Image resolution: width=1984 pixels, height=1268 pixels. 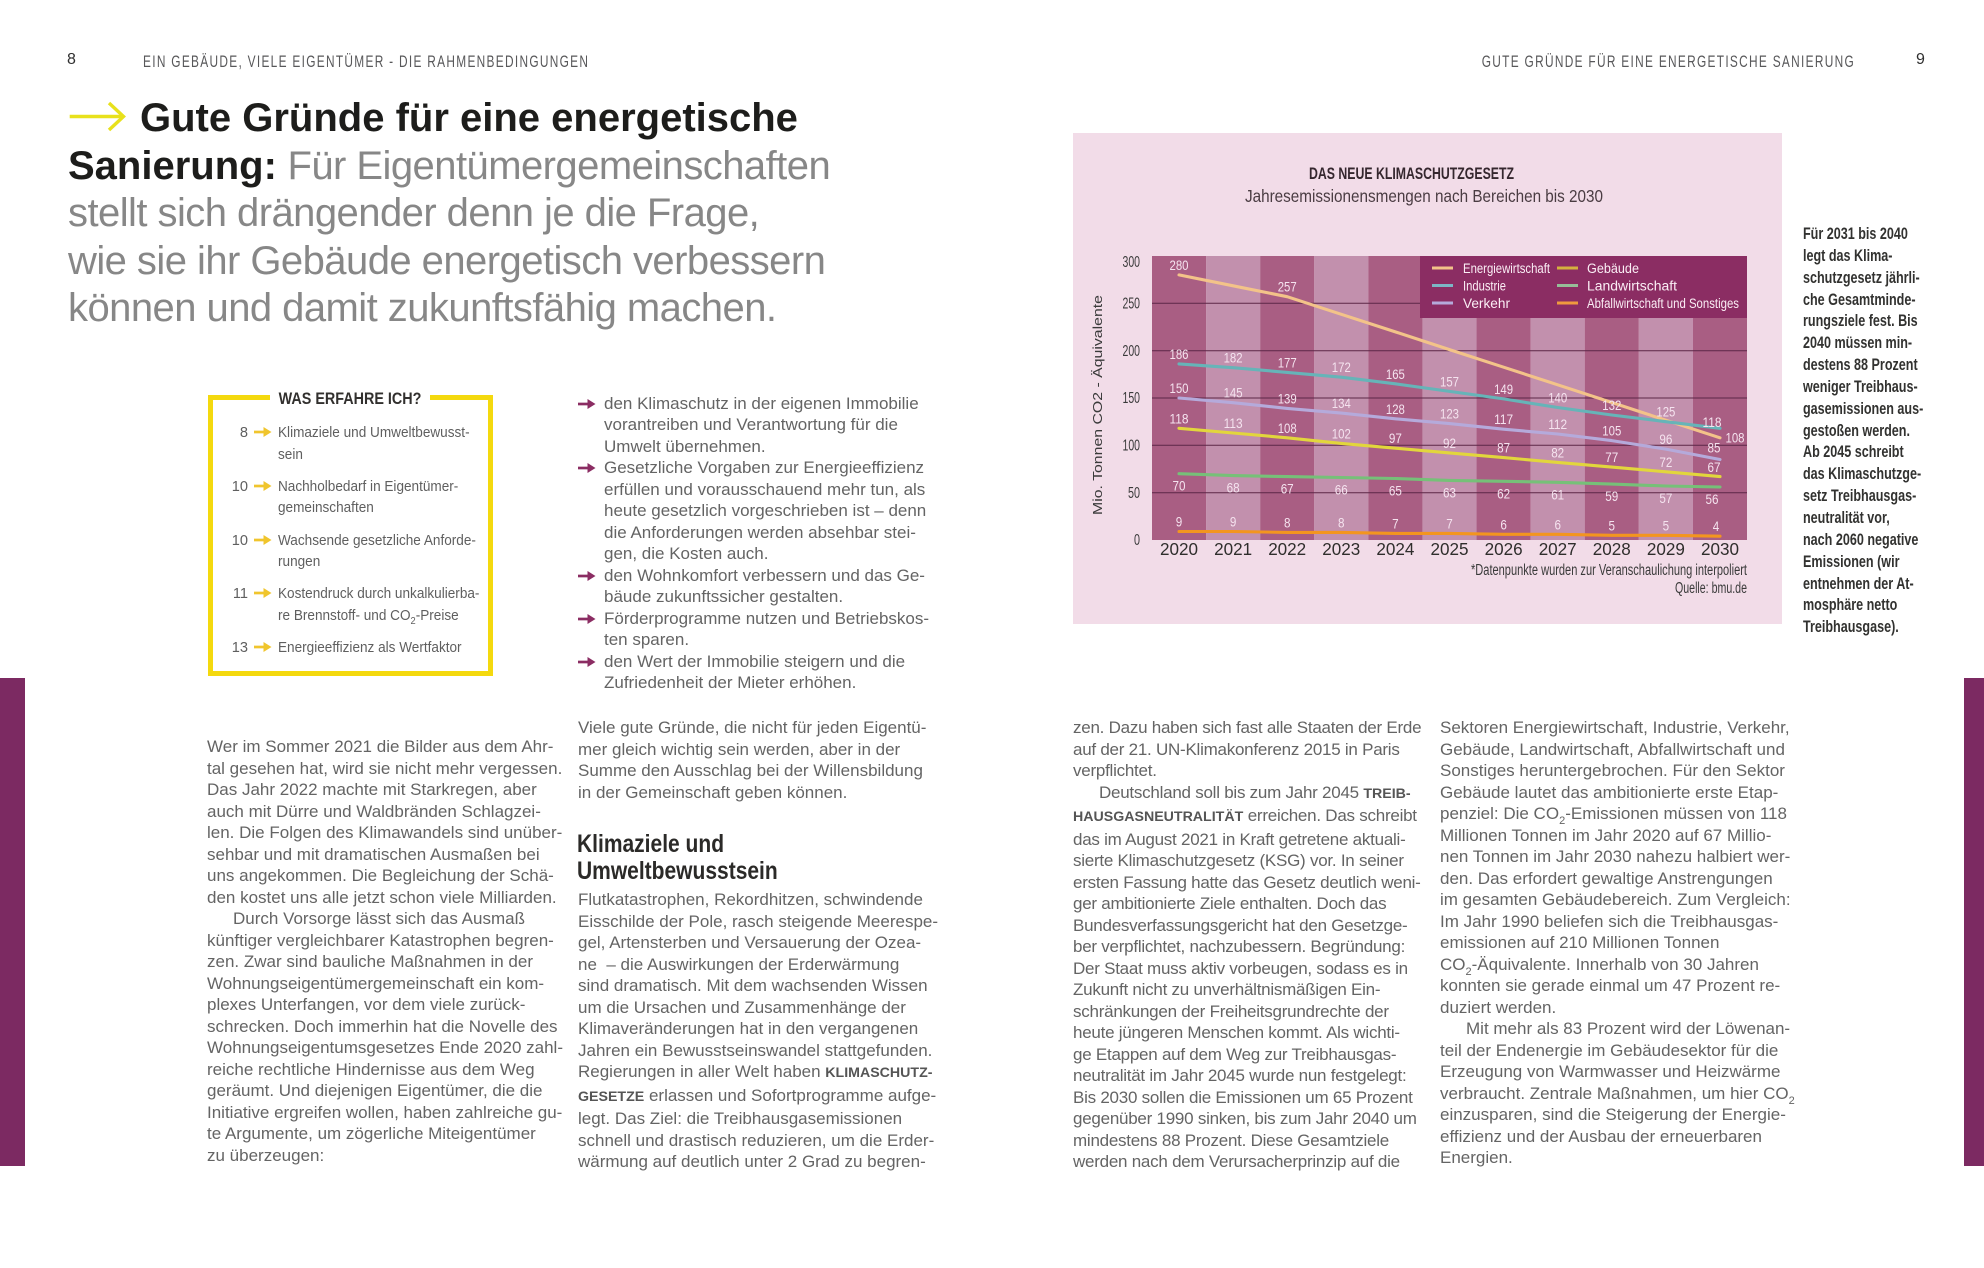 What do you see at coordinates (1233, 393) in the screenshot?
I see `svg-text: 145` at bounding box center [1233, 393].